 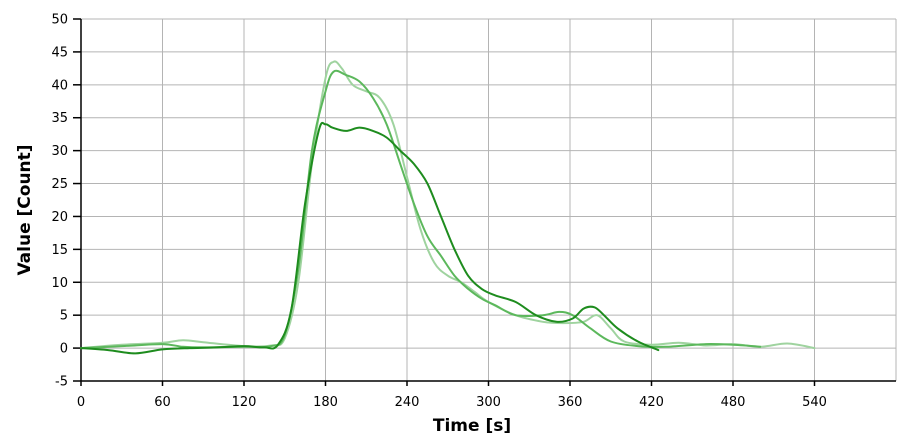 What do you see at coordinates (570, 402) in the screenshot?
I see `x-tick-label: 360` at bounding box center [570, 402].